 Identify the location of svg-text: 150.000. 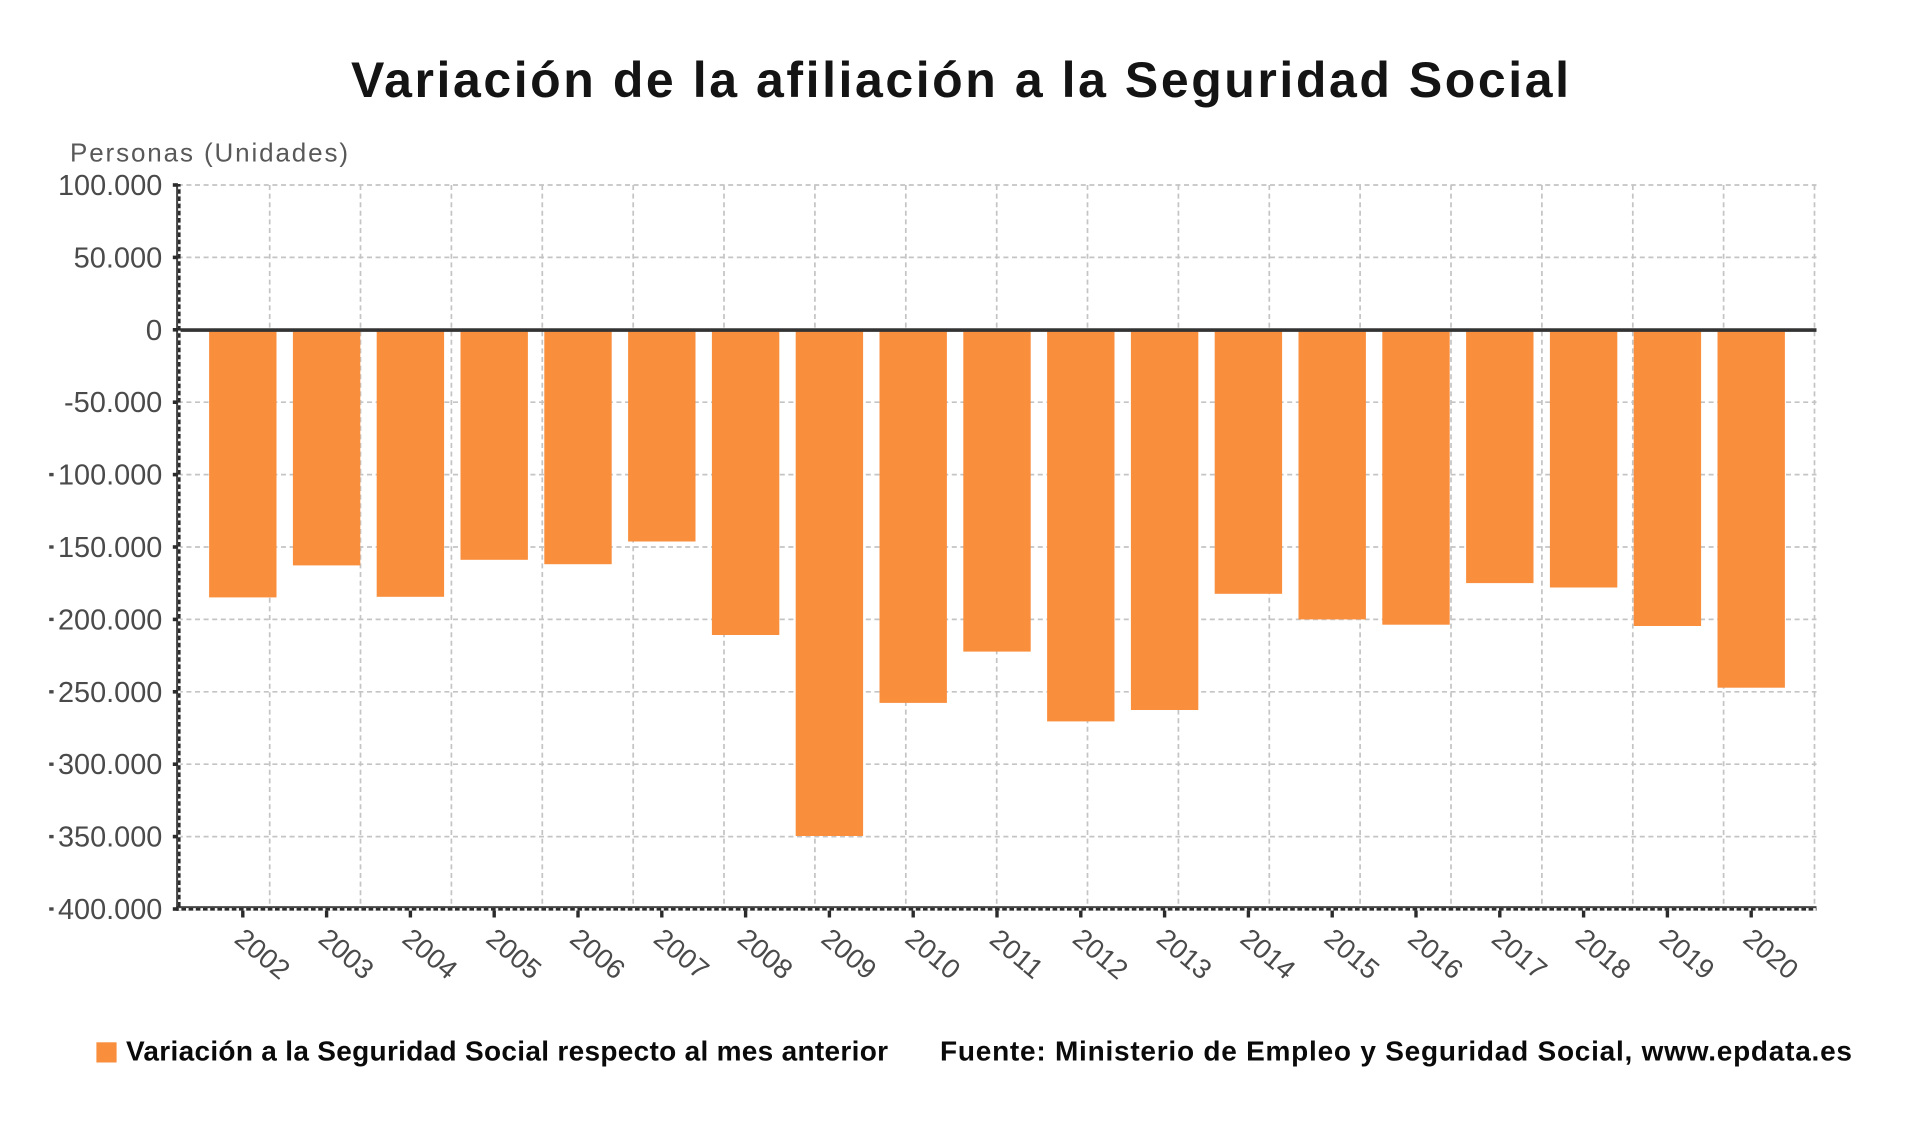
(110, 548).